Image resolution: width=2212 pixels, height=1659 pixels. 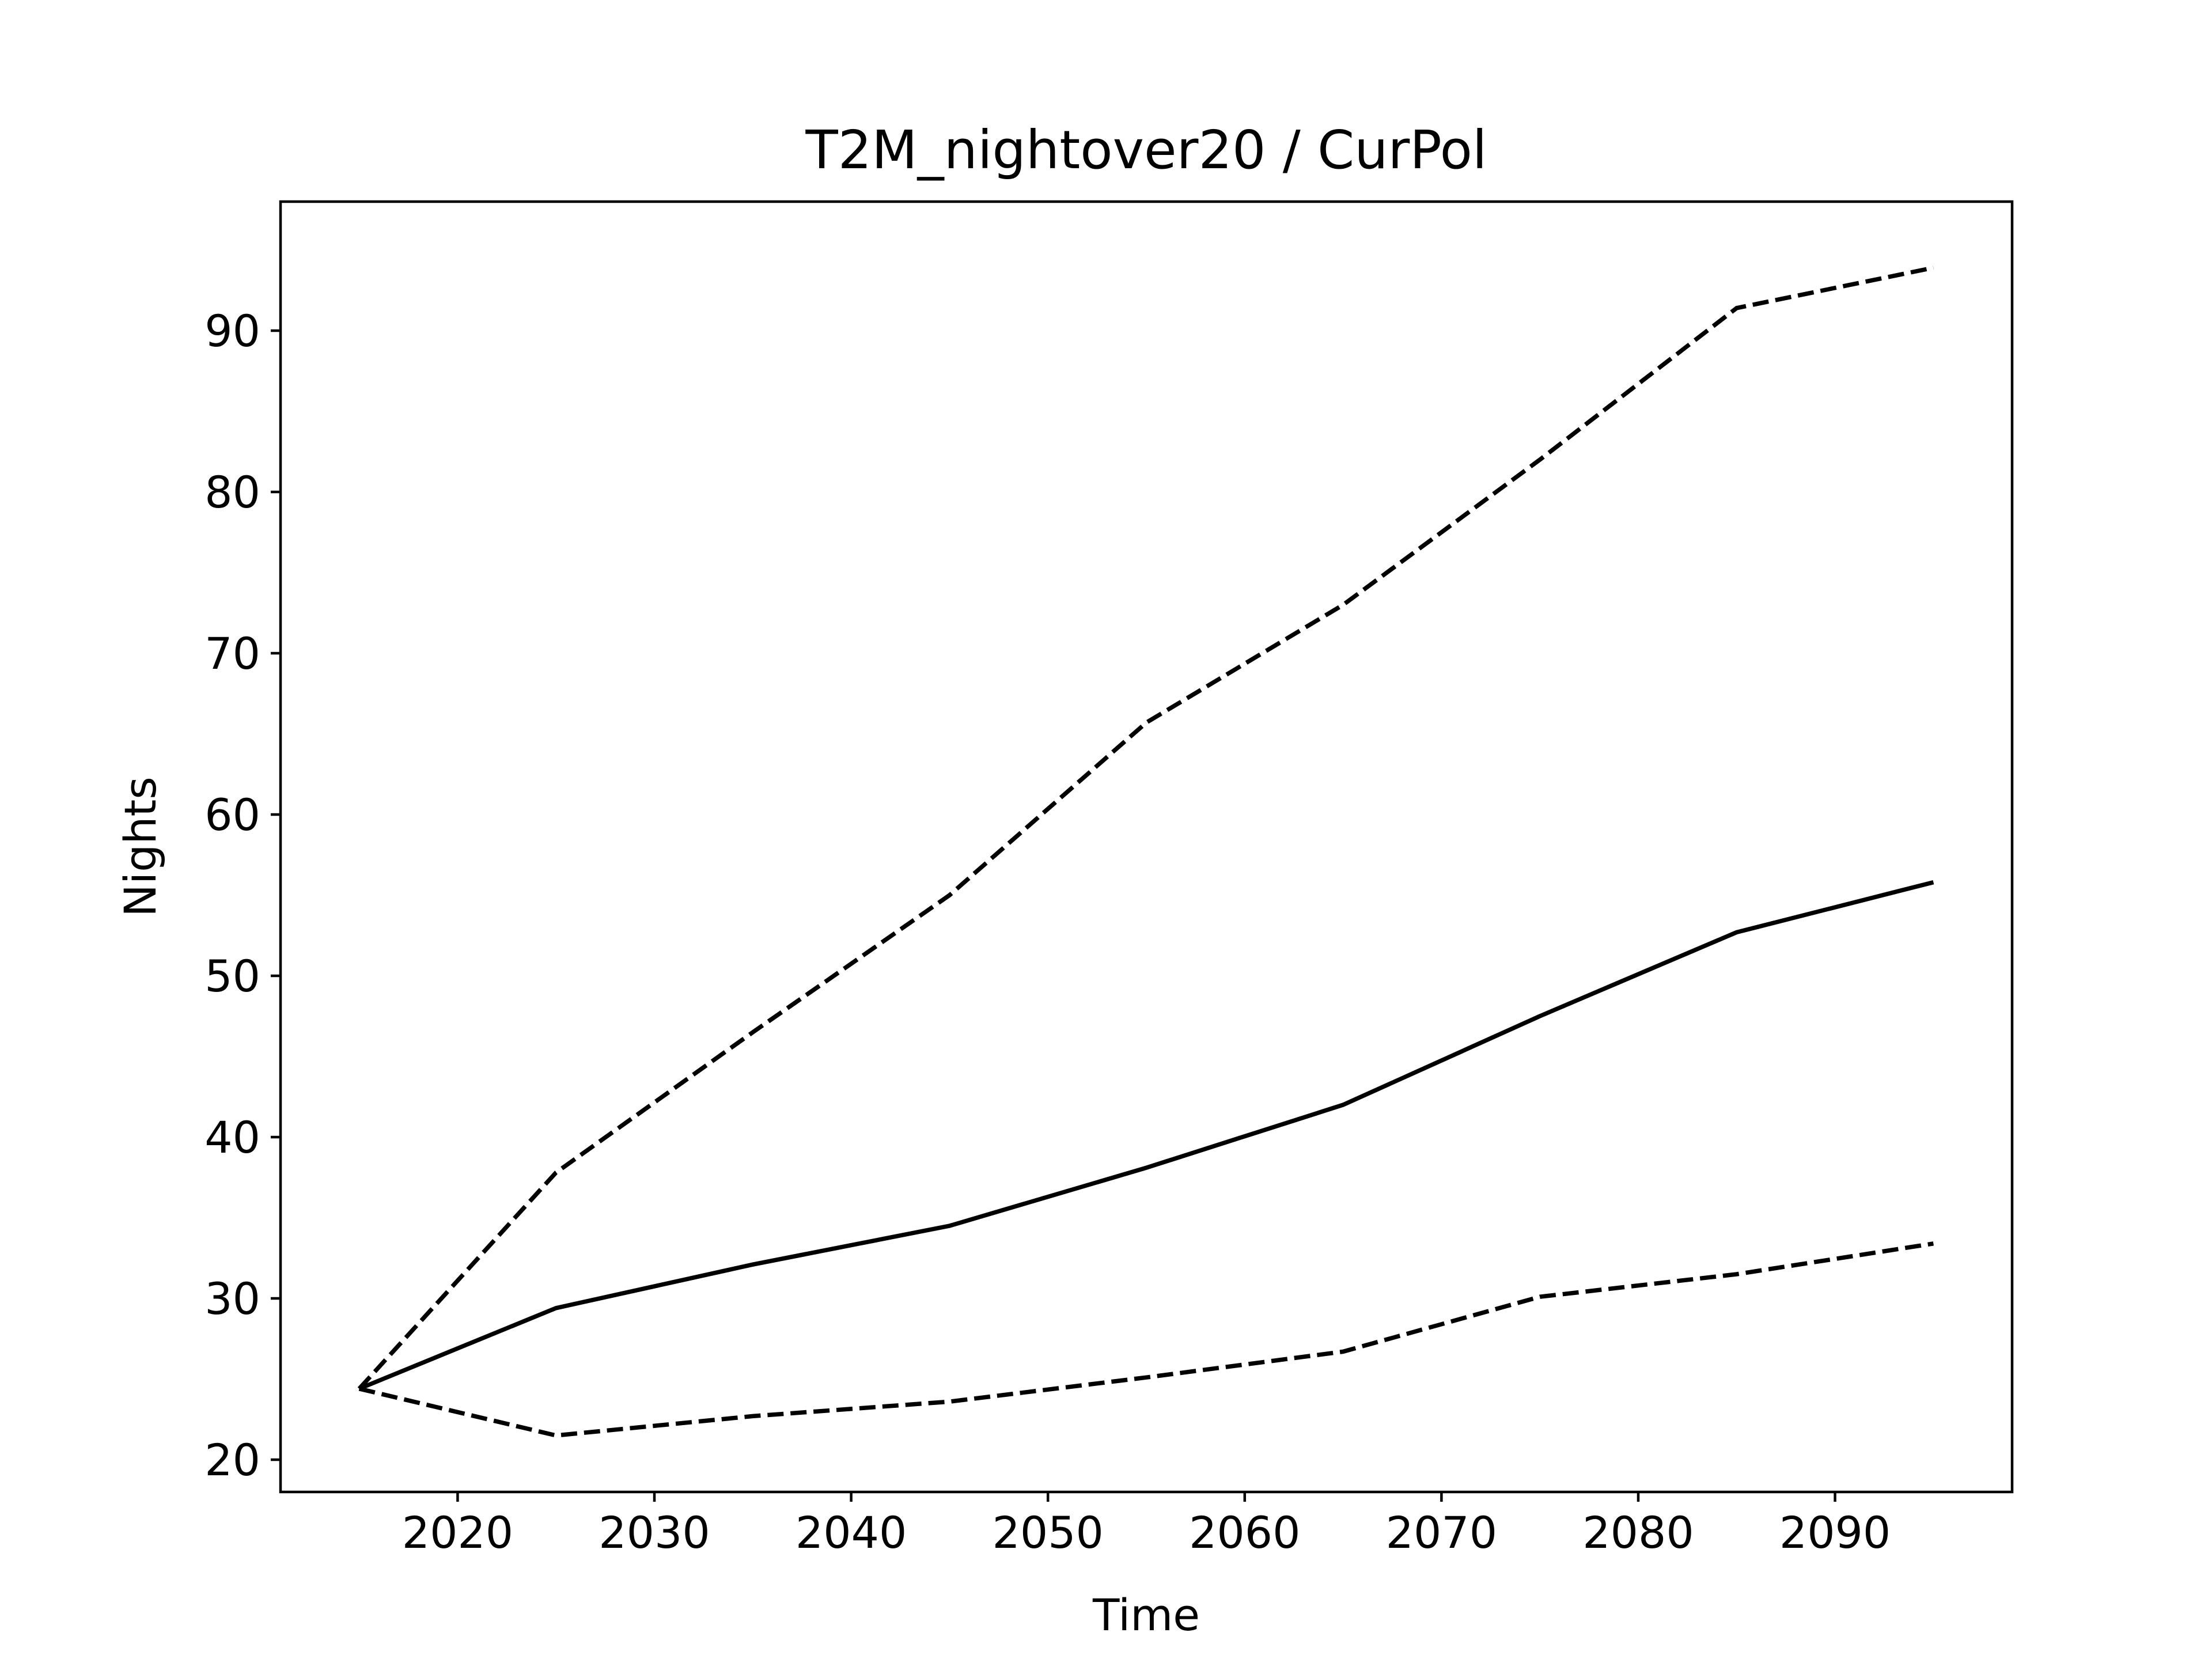 I want to click on y-axis: 20 30 40 50 60 70 80 90, so click(x=242, y=895).